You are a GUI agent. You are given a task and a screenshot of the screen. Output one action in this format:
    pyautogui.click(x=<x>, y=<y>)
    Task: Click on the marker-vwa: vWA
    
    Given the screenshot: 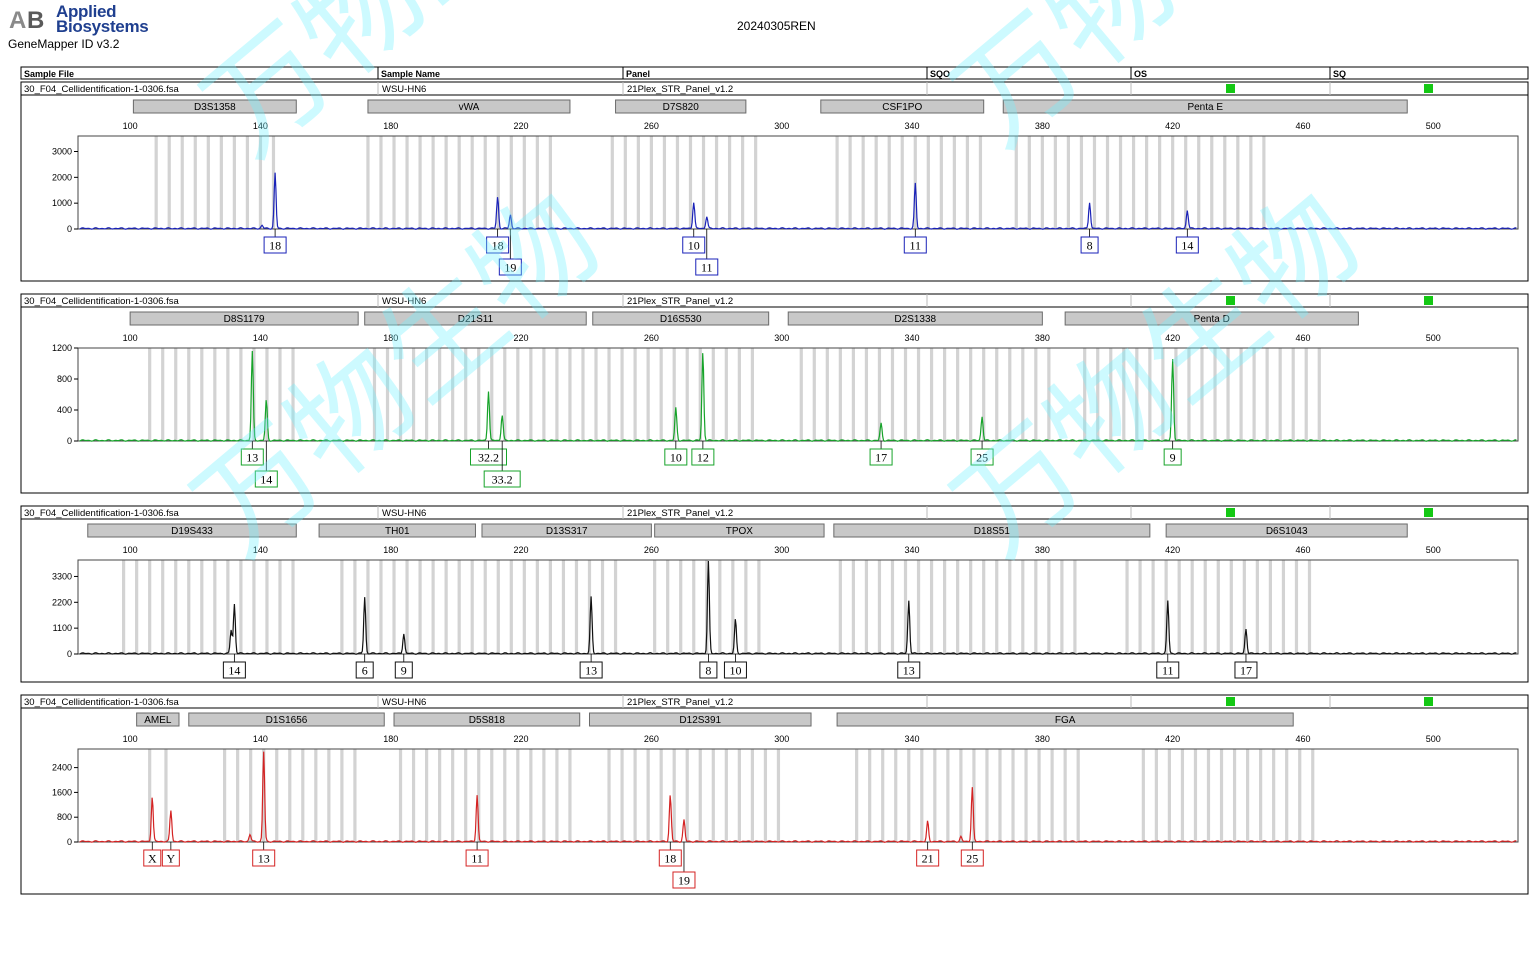 What is the action you would take?
    pyautogui.click(x=469, y=106)
    